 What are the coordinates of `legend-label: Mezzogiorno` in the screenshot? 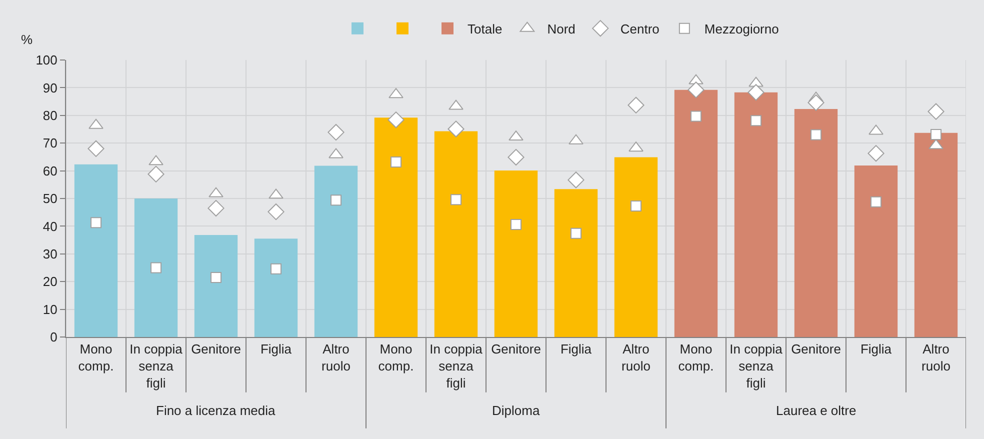 It's located at (741, 28).